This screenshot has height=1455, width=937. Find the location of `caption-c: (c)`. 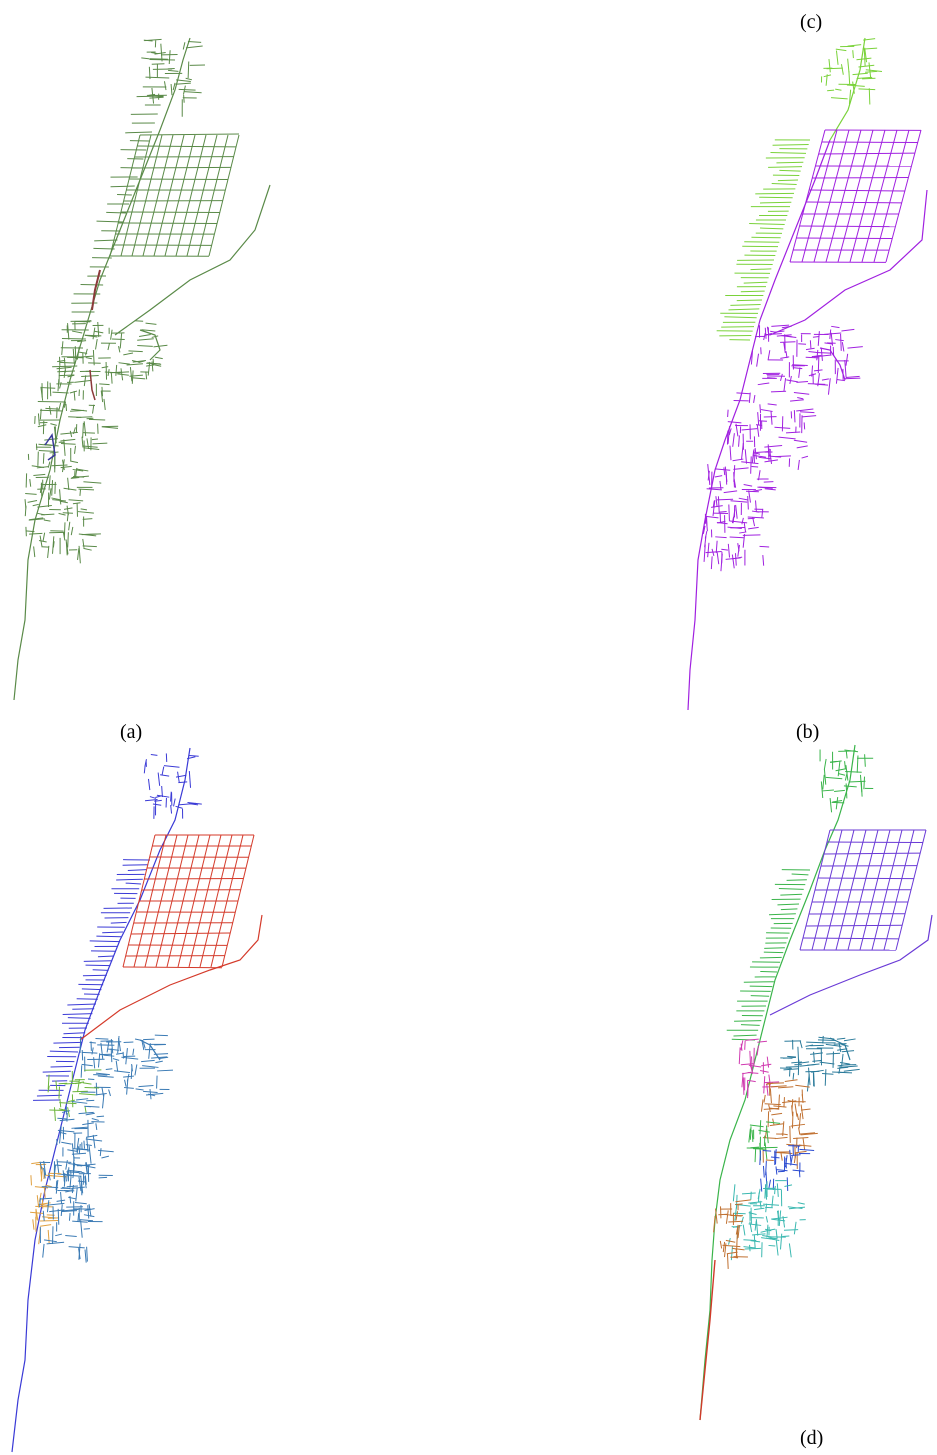

caption-c: (c) is located at coordinates (811, 22).